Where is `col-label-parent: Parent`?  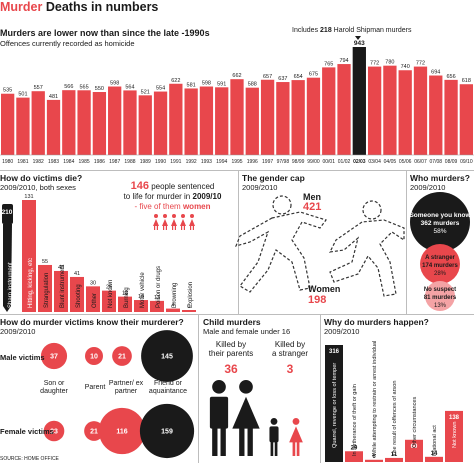
col-label-parent: Parent is located at coordinates (95, 387).